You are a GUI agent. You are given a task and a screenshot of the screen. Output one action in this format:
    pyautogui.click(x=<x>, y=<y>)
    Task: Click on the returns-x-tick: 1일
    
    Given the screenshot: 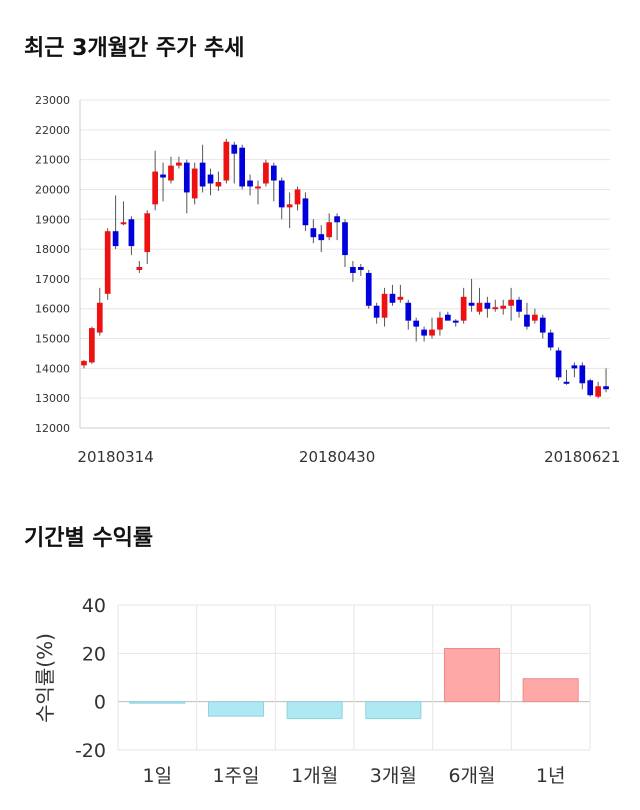 What is the action you would take?
    pyautogui.click(x=158, y=776)
    